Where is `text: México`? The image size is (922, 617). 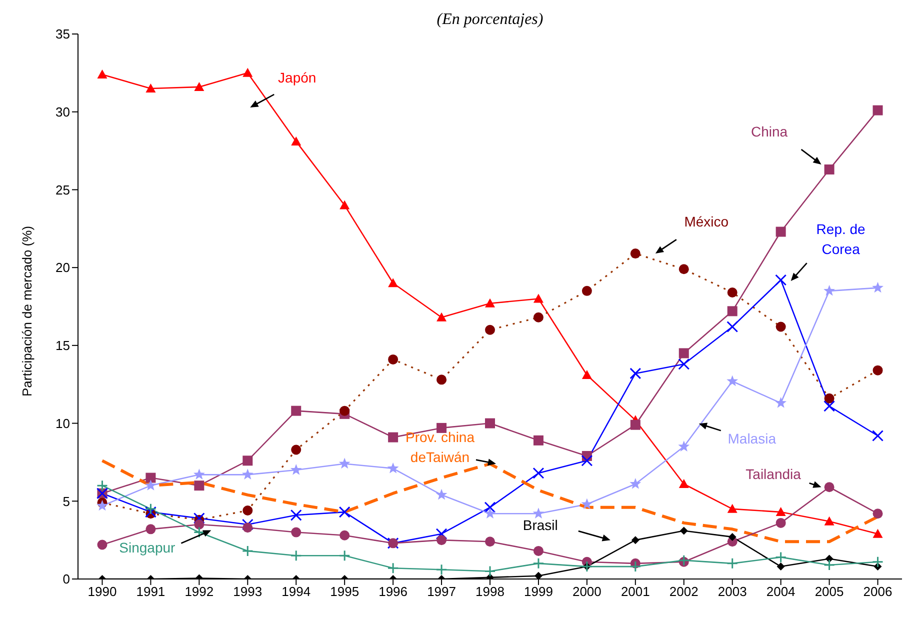 text: México is located at coordinates (706, 222).